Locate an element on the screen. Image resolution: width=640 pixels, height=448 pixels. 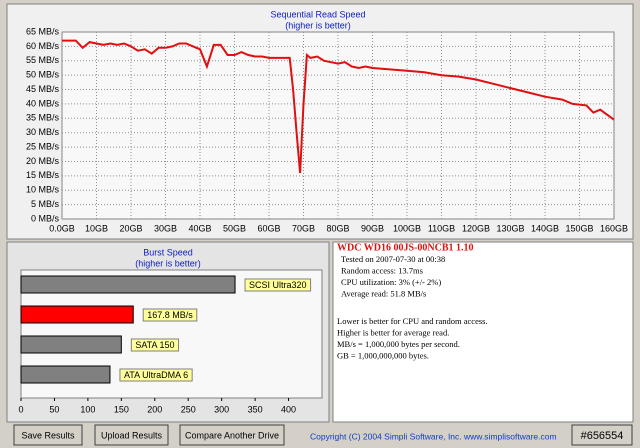
x-tick-label: 50 is located at coordinates (54, 409).